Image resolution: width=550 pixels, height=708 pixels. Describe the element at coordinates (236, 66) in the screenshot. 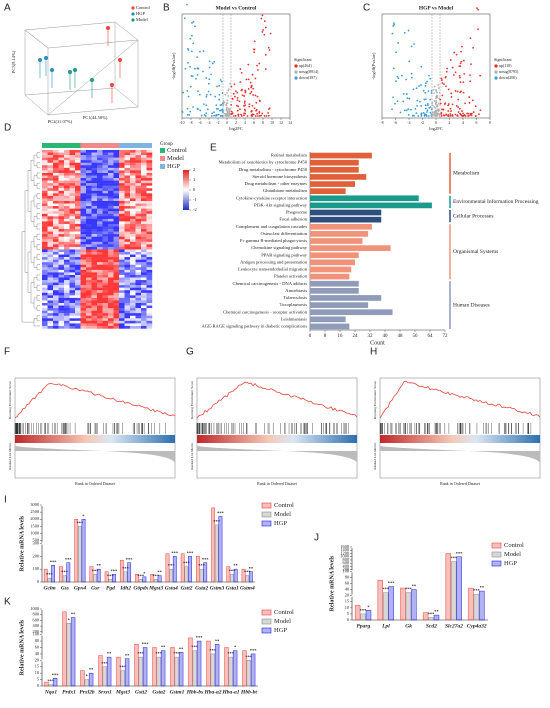

I see `plot-frame` at that location.